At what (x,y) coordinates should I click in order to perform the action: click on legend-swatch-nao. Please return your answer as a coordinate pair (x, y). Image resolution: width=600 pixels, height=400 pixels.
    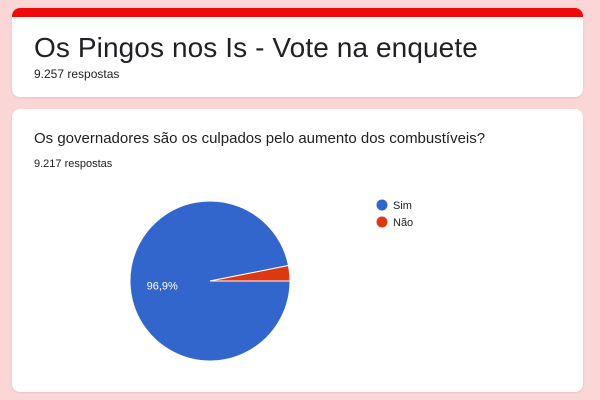
    Looking at the image, I should click on (382, 222).